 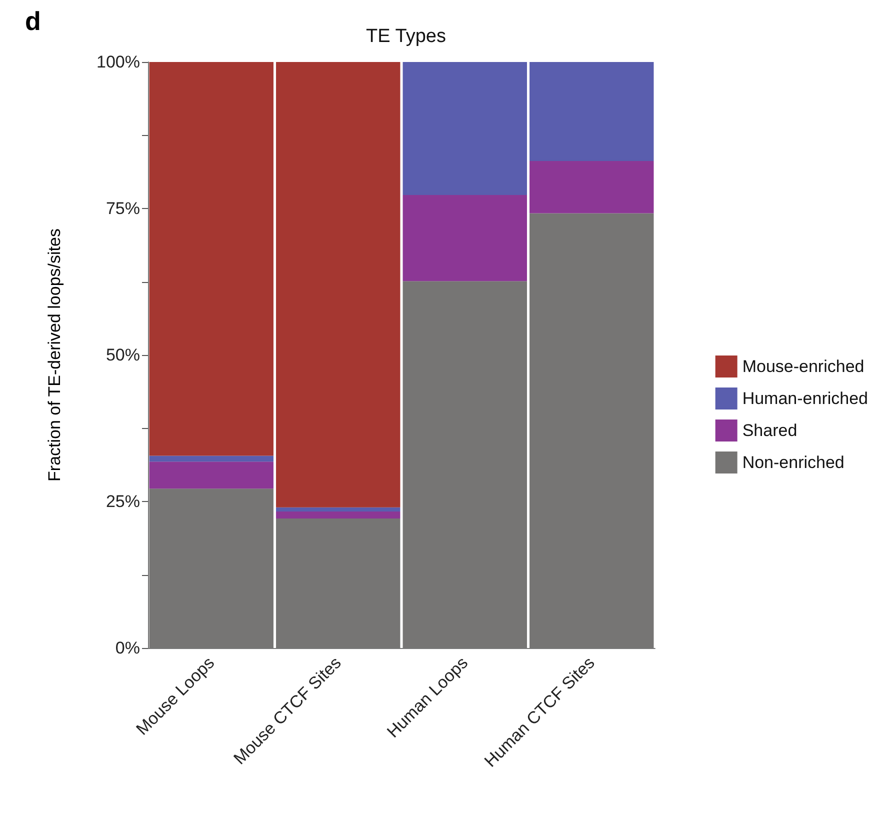 What do you see at coordinates (123, 501) in the screenshot?
I see `y-tick-label: 25%` at bounding box center [123, 501].